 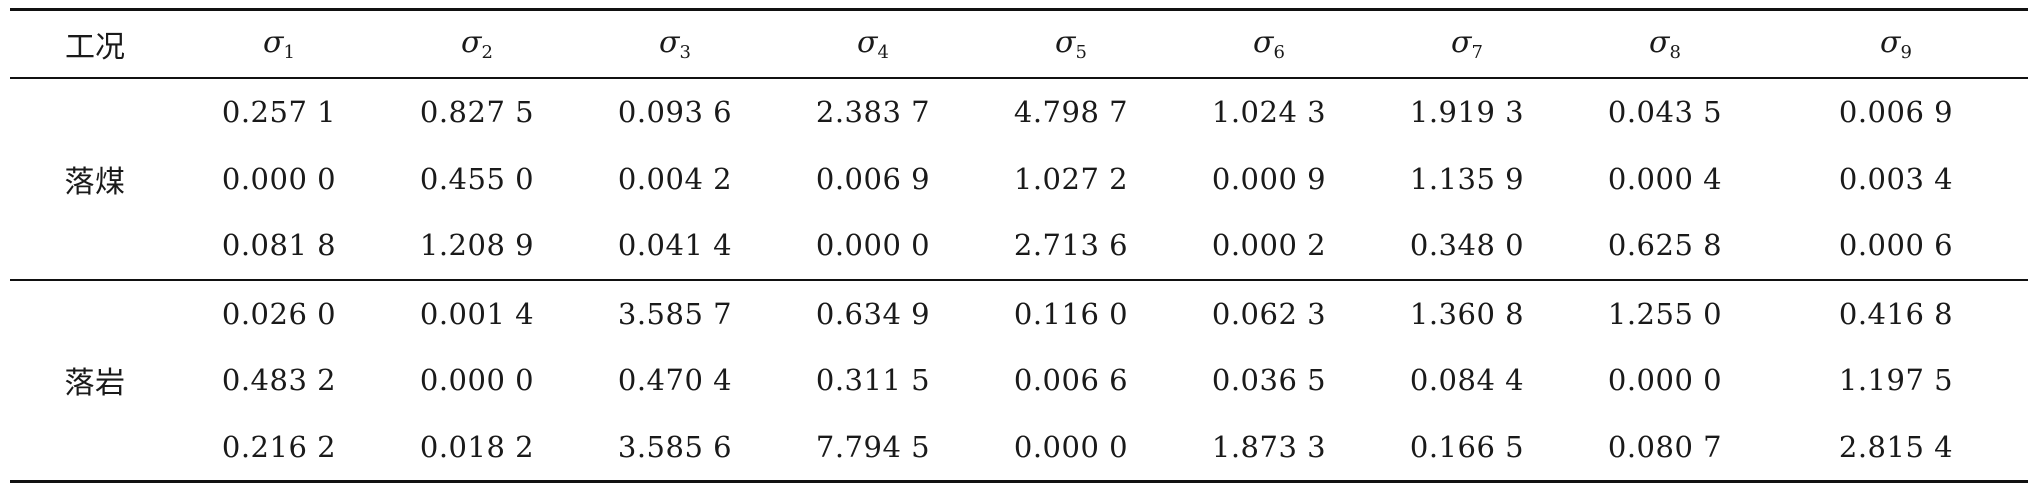 What do you see at coordinates (1665, 178) in the screenshot?
I see `table-cell: 0.000 4` at bounding box center [1665, 178].